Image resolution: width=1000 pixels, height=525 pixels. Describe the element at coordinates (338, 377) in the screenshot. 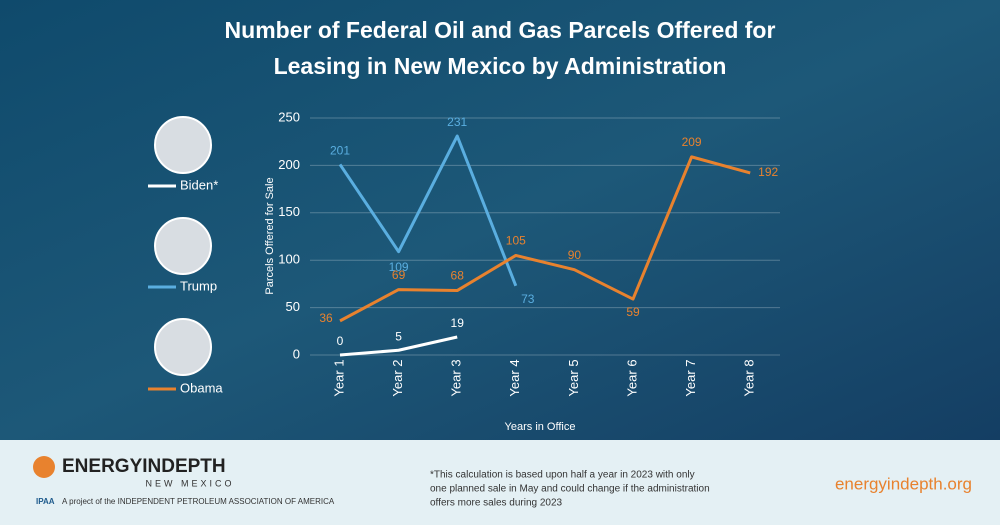

I see `x-tick-label: Year 1` at that location.